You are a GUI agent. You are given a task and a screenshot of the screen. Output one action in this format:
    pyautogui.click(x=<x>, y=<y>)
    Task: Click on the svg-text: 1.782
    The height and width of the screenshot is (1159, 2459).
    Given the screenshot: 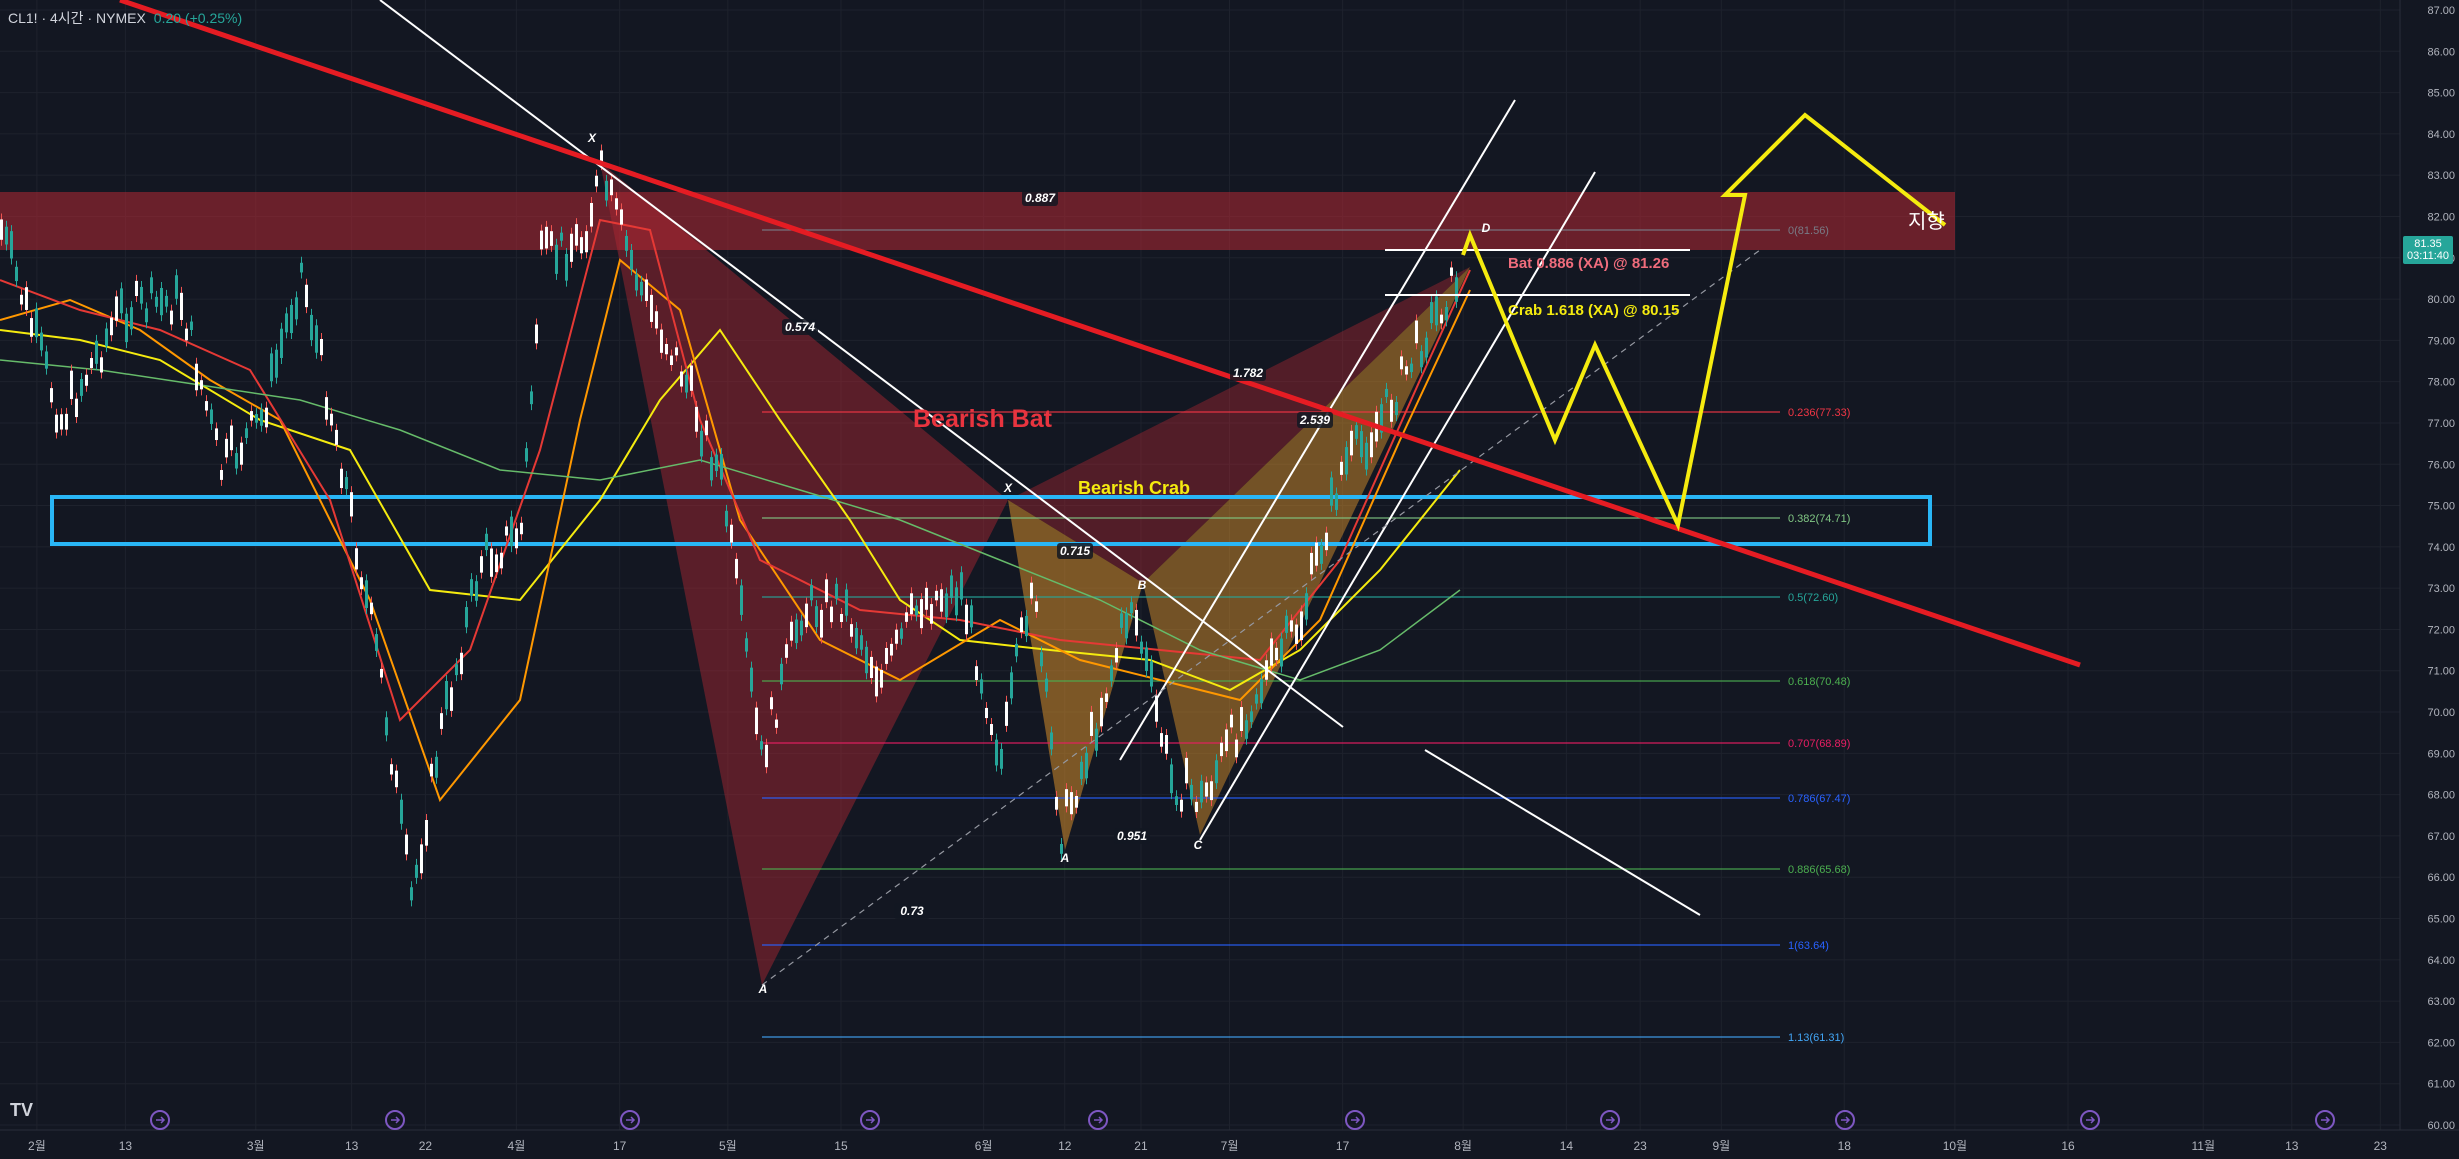 What is the action you would take?
    pyautogui.click(x=1248, y=373)
    